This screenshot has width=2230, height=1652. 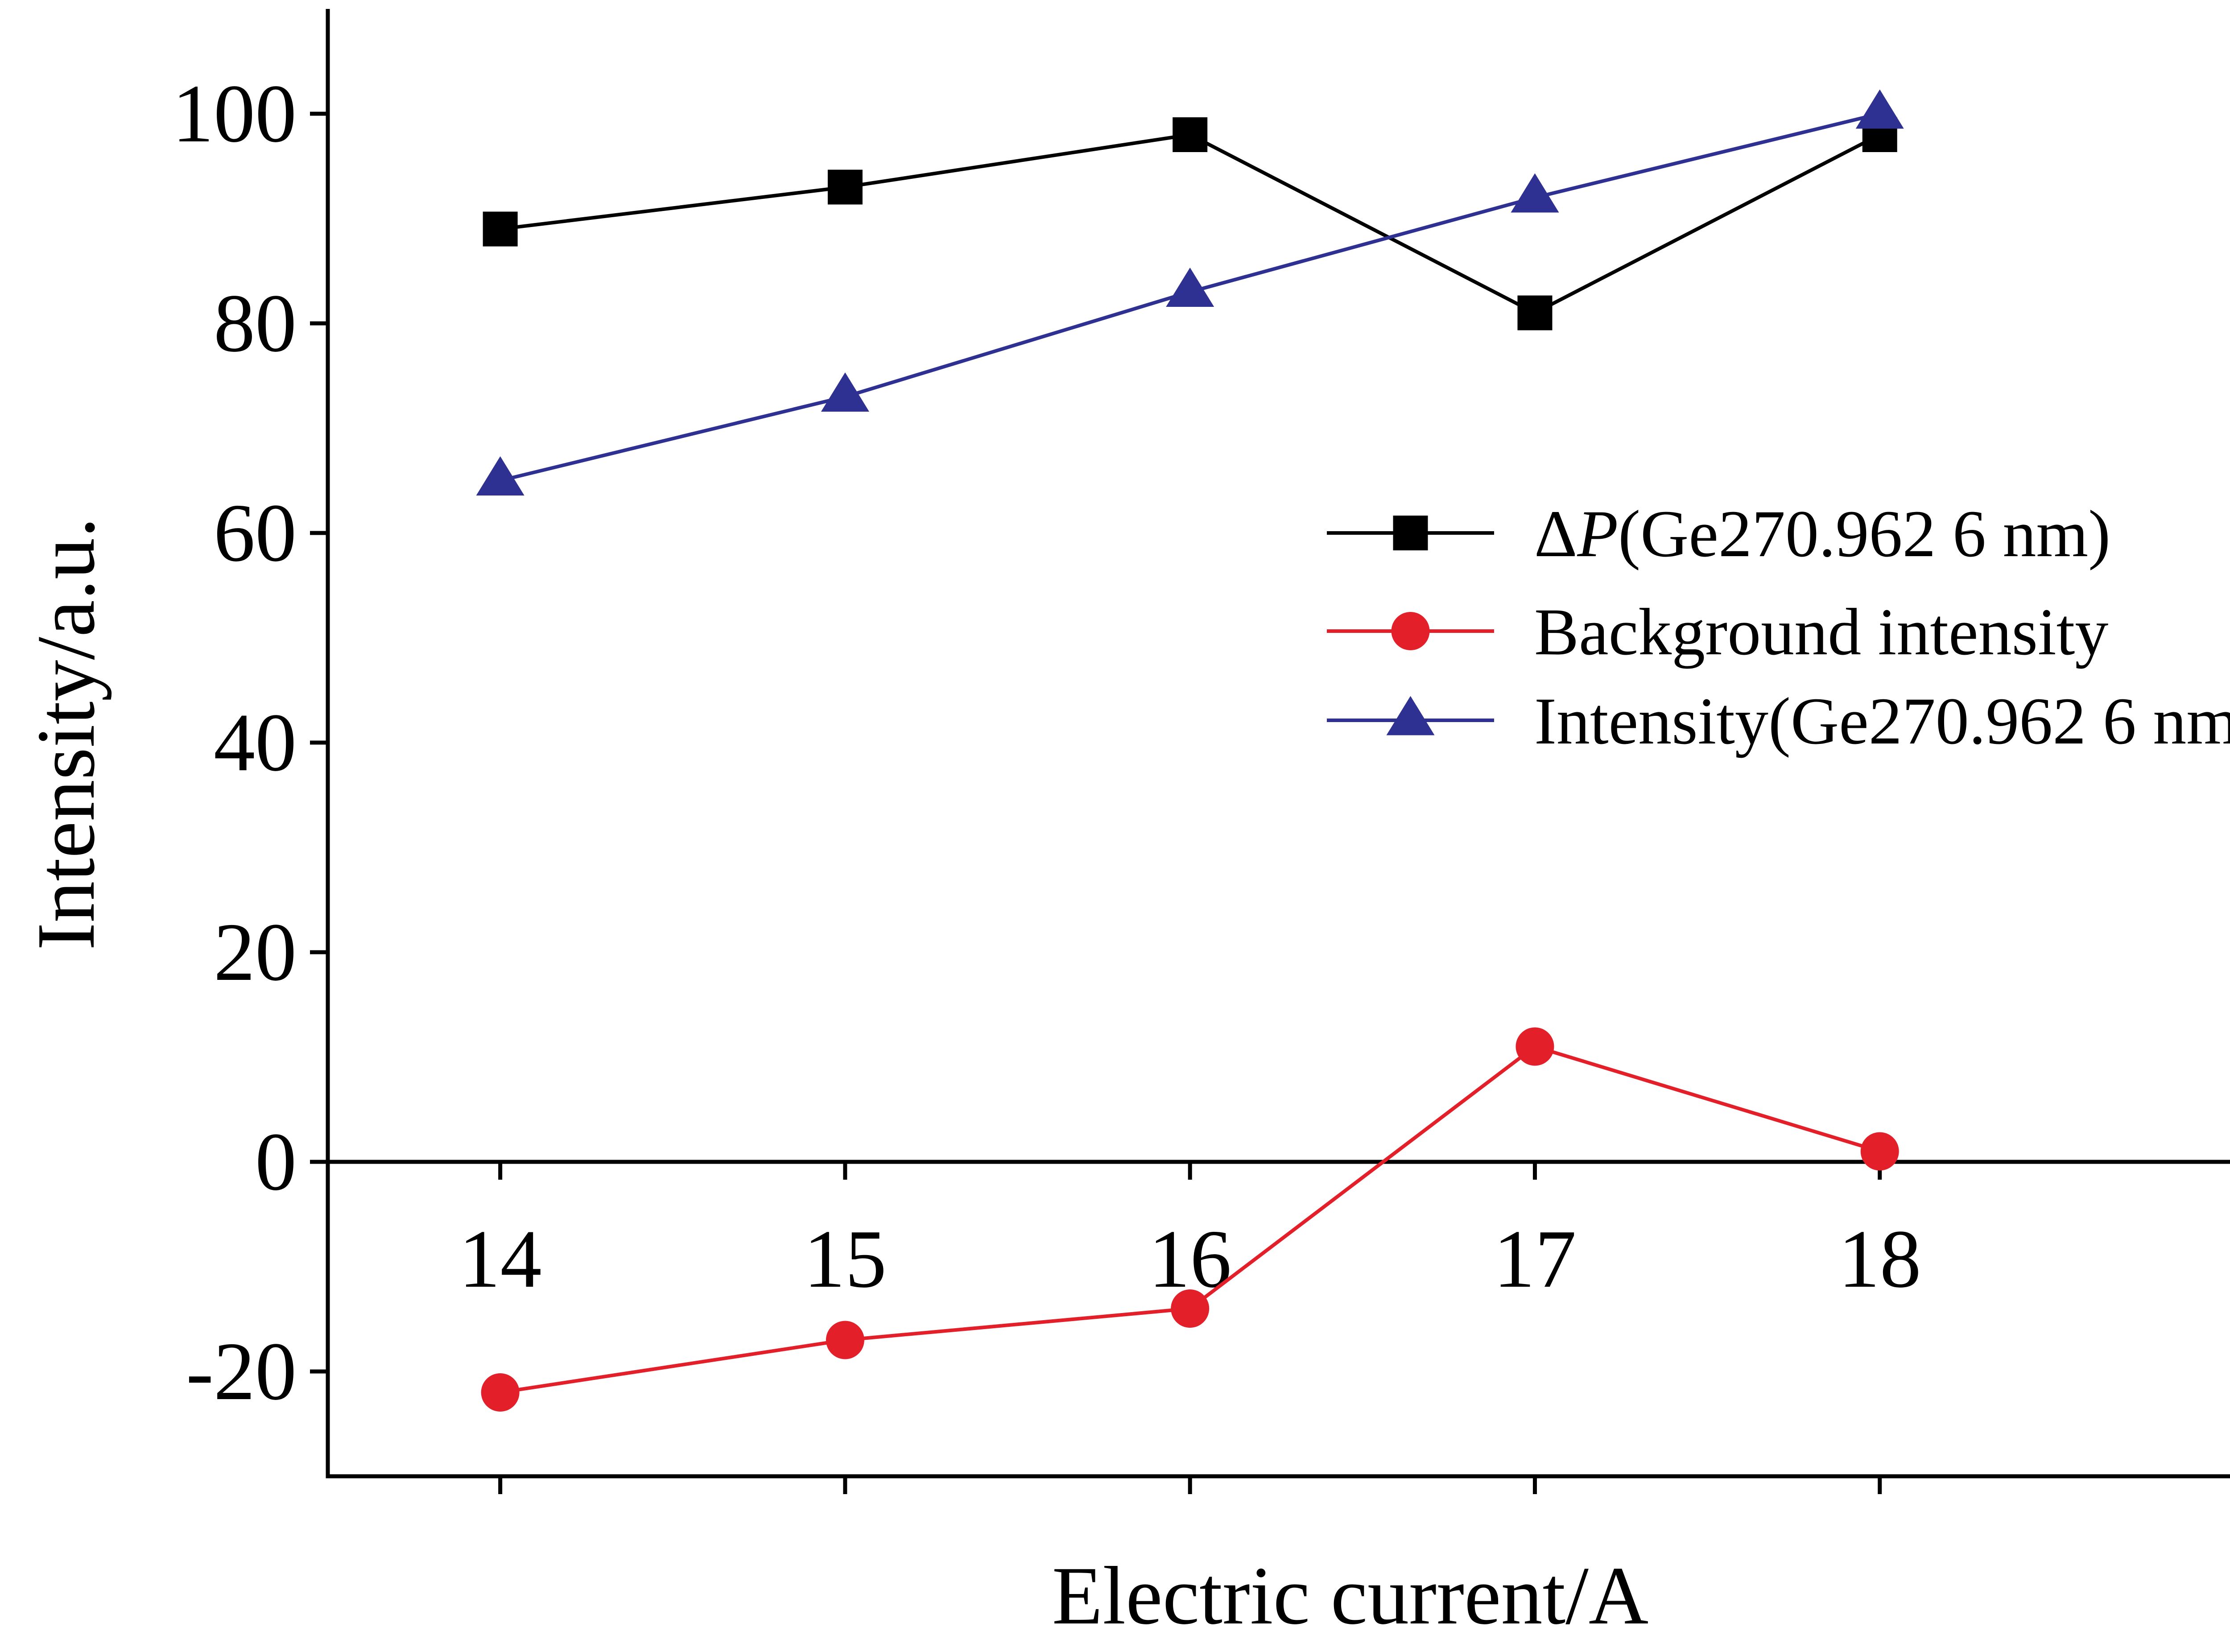 I want to click on y-tick-label: 20, so click(x=255, y=952).